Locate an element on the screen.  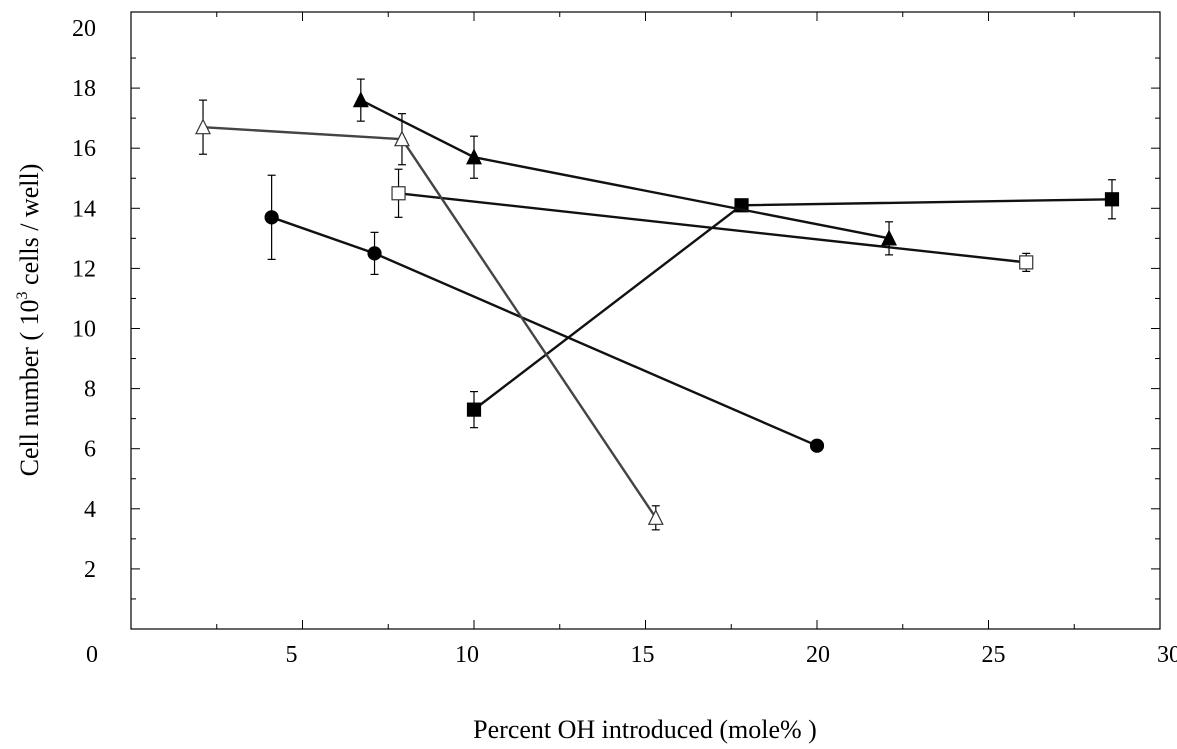
y-axis-title-main: Cell number ( 10 is located at coordinates (29, 387).